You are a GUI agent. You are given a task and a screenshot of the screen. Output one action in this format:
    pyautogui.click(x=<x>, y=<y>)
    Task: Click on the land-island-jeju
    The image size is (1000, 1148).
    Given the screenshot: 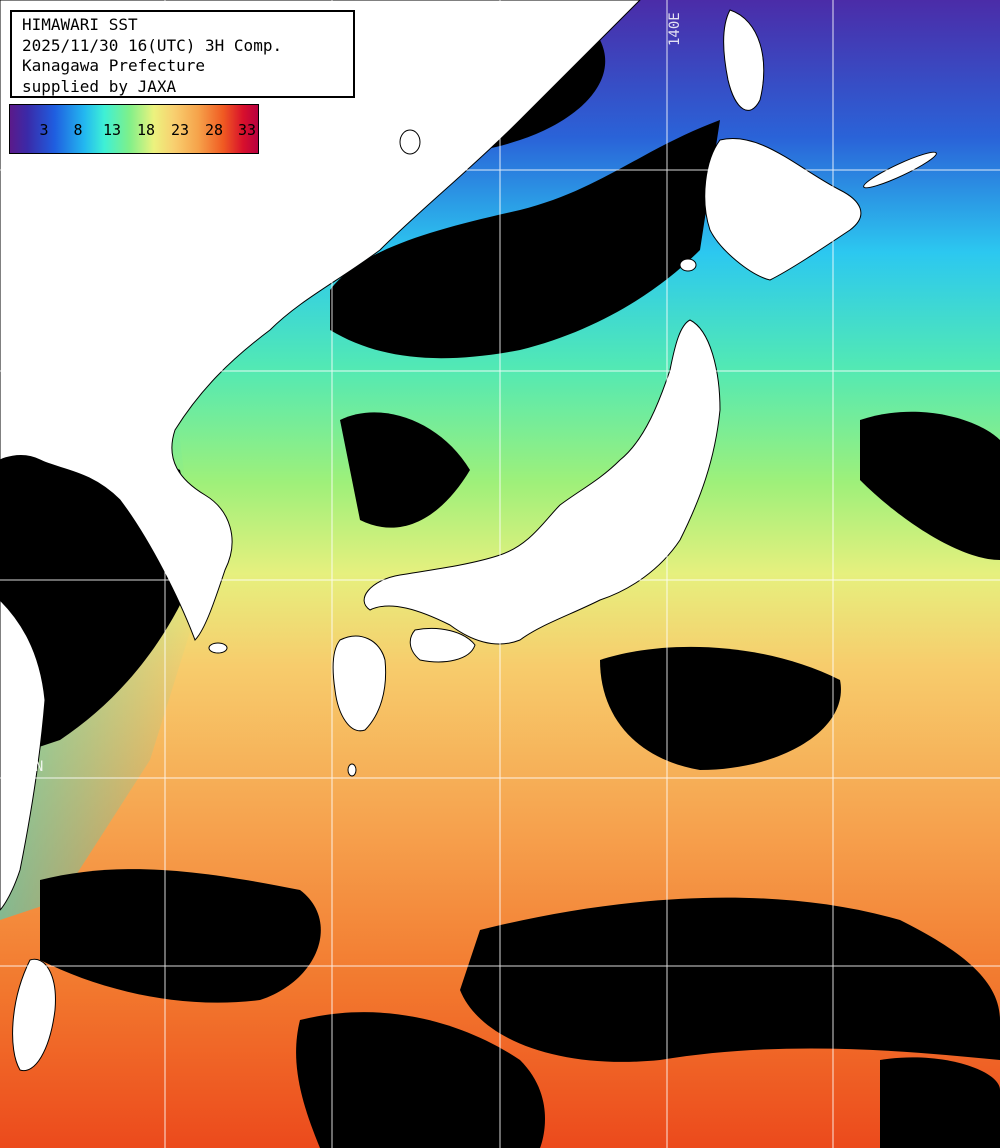 What is the action you would take?
    pyautogui.click(x=218, y=648)
    